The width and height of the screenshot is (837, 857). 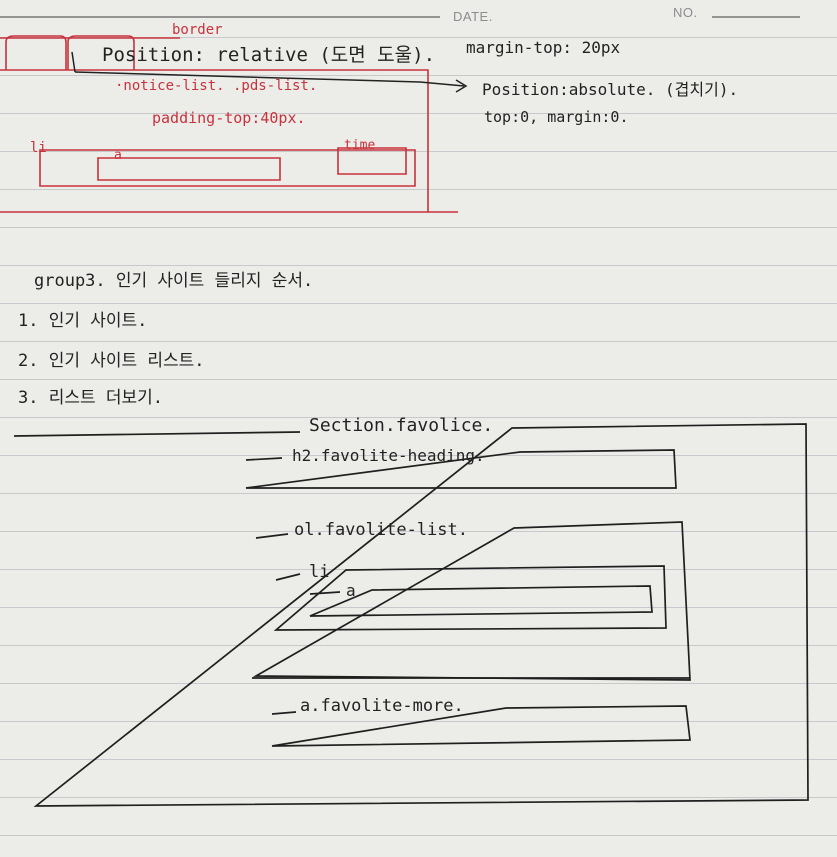 What do you see at coordinates (360, 145) in the screenshot?
I see `red-time-label: time` at bounding box center [360, 145].